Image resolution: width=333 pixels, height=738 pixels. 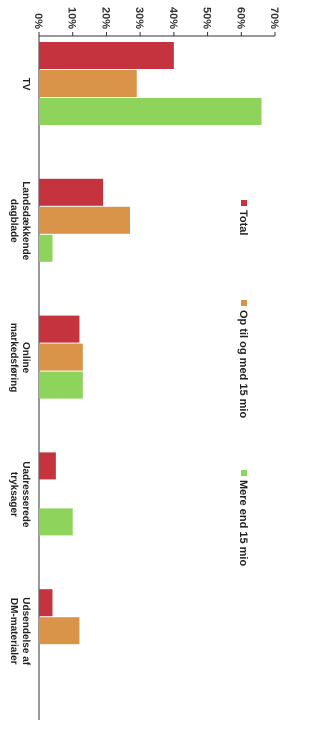 I want to click on value-tick-label: 10%, so click(x=72, y=18).